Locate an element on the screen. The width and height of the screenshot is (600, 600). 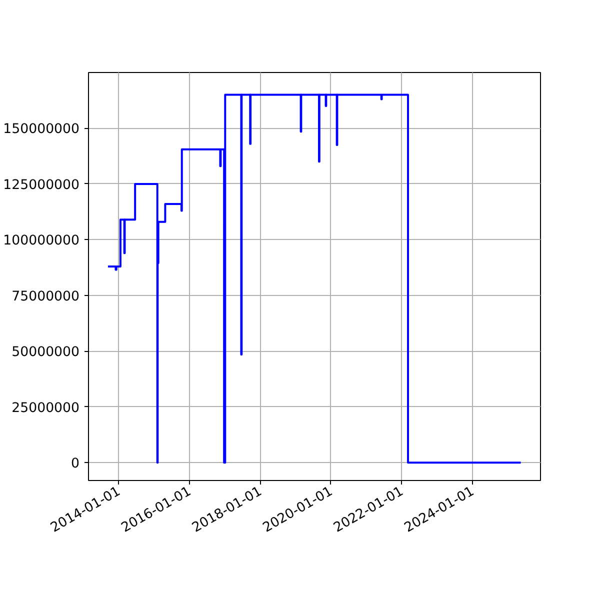
y-tick-label: 50000000 is located at coordinates (46, 352).